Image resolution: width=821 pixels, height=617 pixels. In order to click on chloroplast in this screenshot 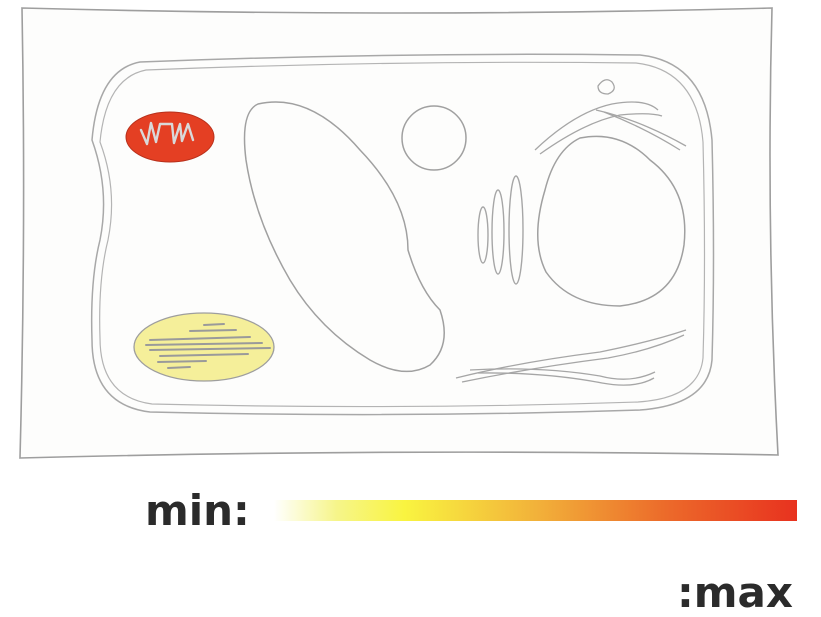, I will do `click(204, 347)`.